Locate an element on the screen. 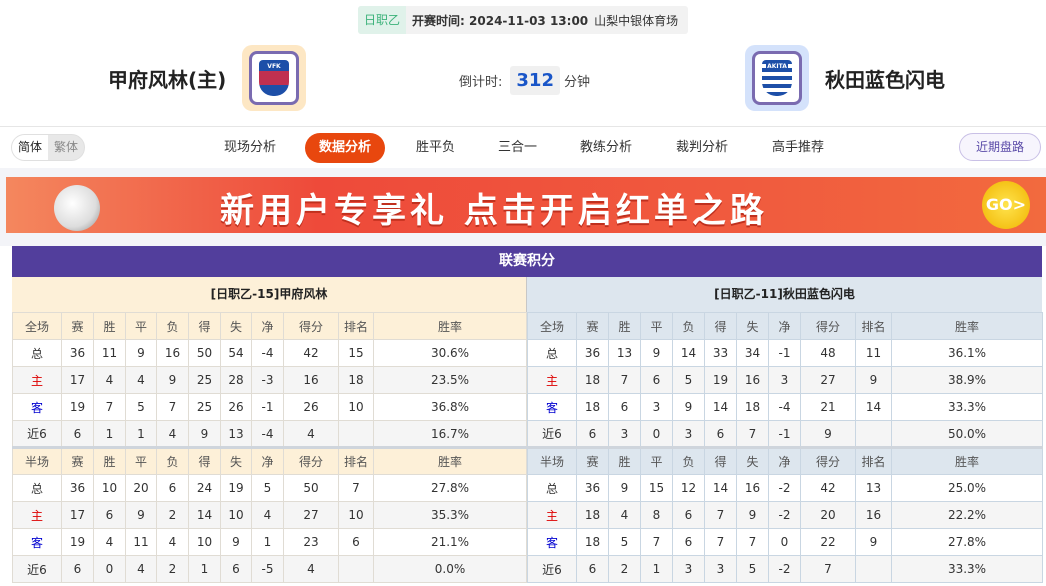 The height and width of the screenshot is (586, 1046). table-row: 总 36 13 9 14 33 34 -1 48 11 36.1% is located at coordinates (785, 353).